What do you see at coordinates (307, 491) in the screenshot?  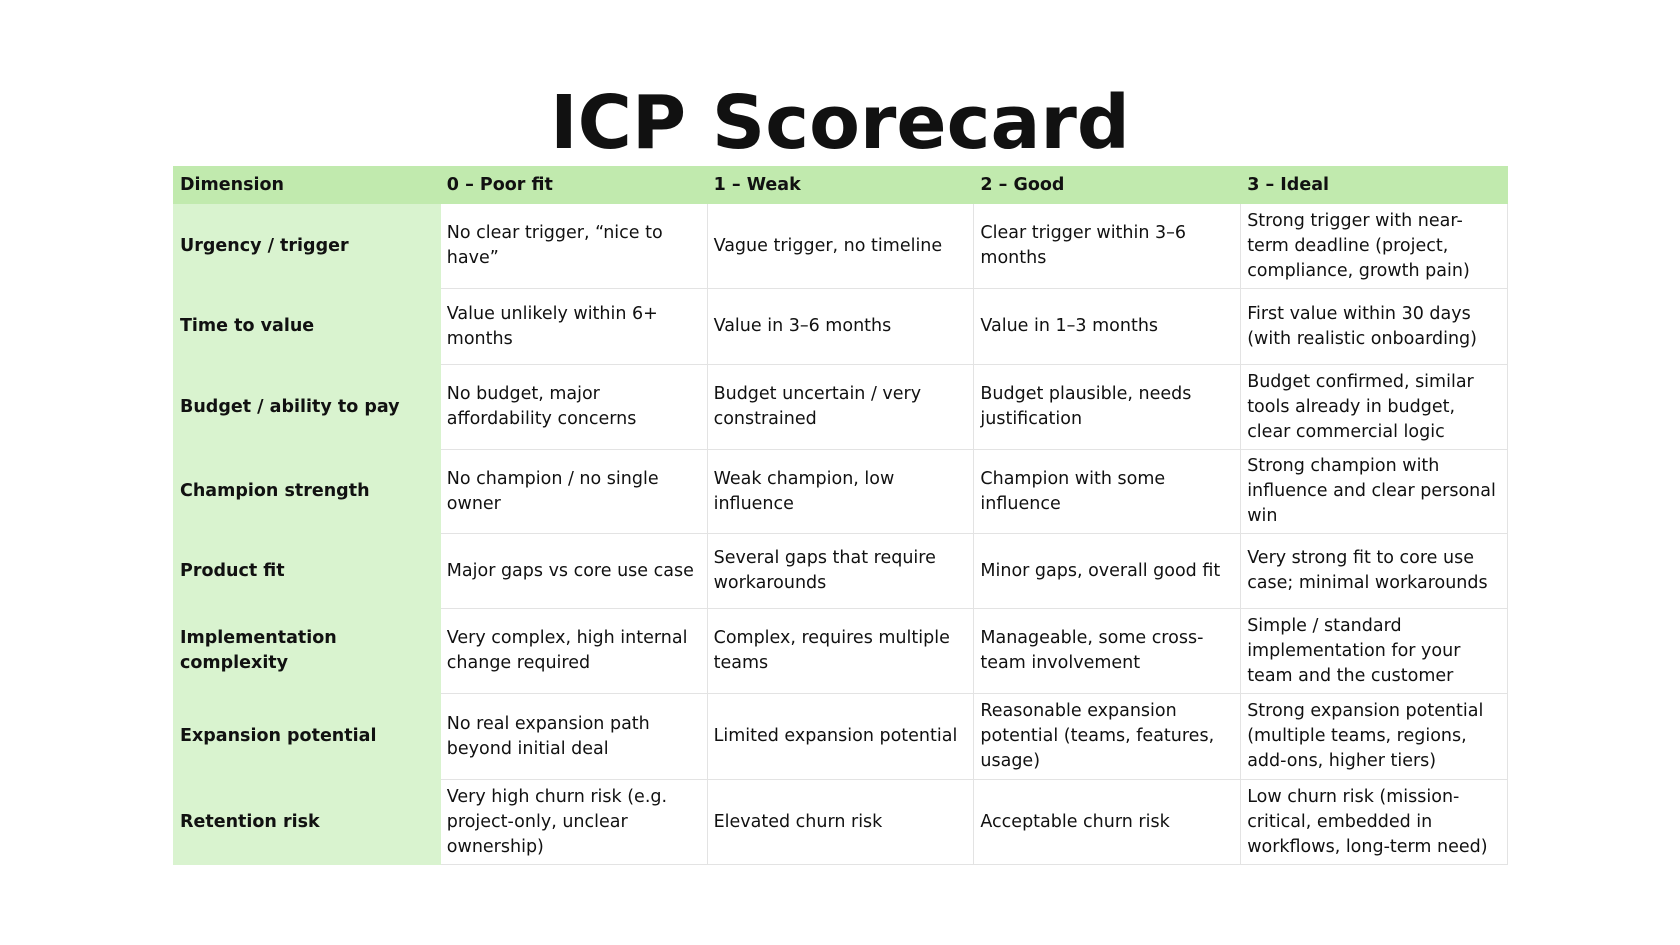 I see `dimension-cell: Champion strength` at bounding box center [307, 491].